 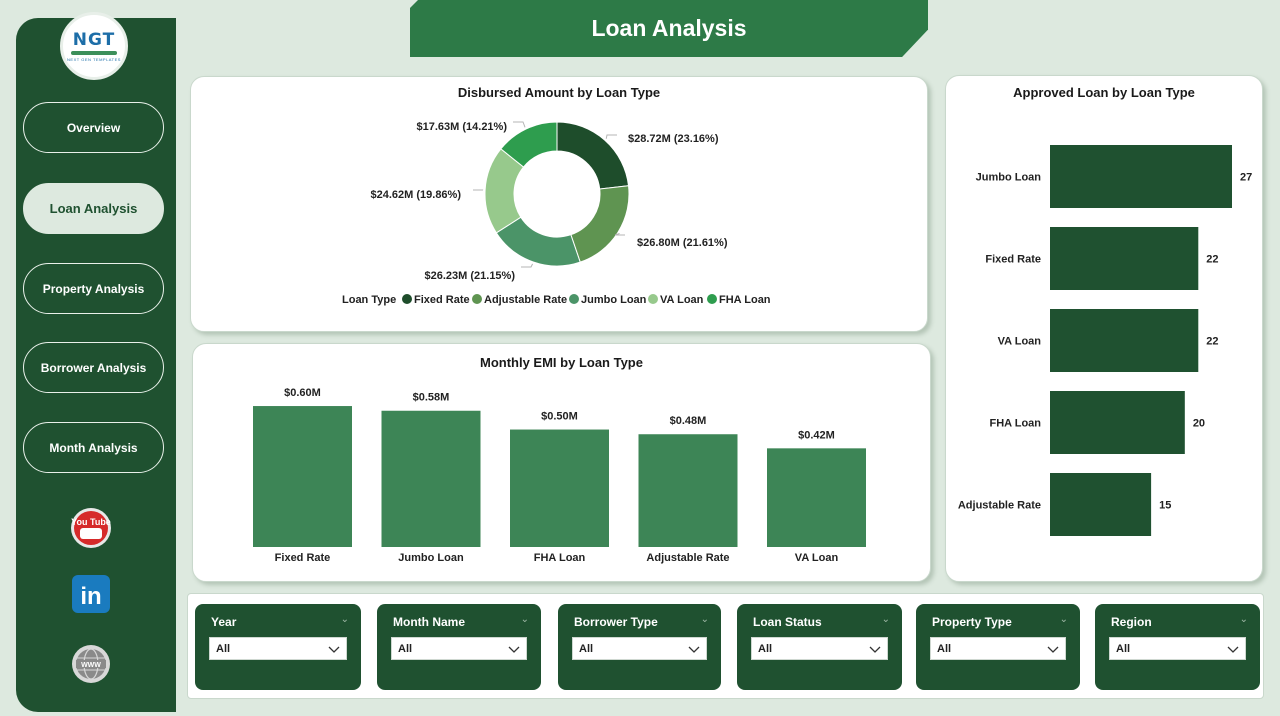 I want to click on slicer-borrower-type-label: Borrower Type, so click(x=616, y=622).